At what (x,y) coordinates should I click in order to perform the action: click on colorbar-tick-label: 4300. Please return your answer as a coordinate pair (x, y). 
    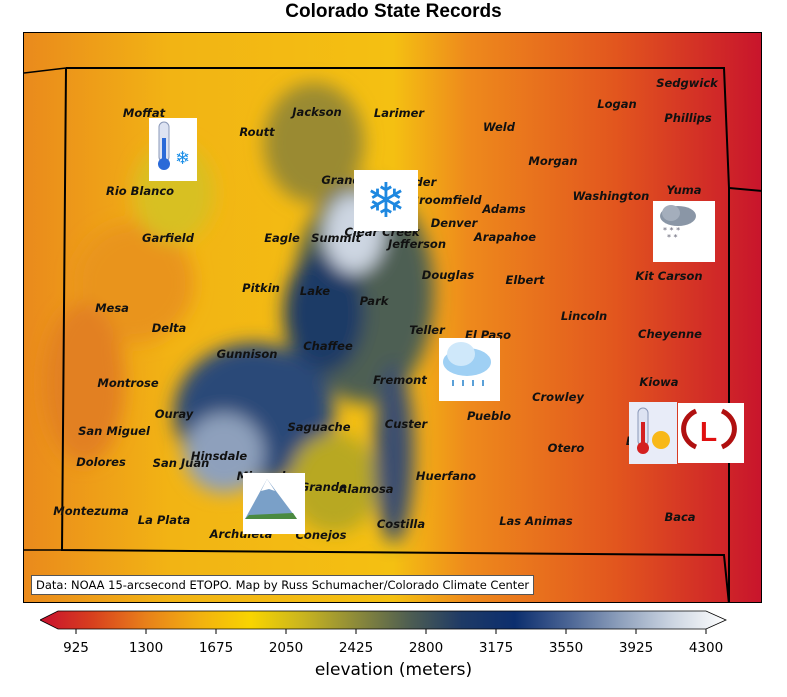
    Looking at the image, I should click on (706, 648).